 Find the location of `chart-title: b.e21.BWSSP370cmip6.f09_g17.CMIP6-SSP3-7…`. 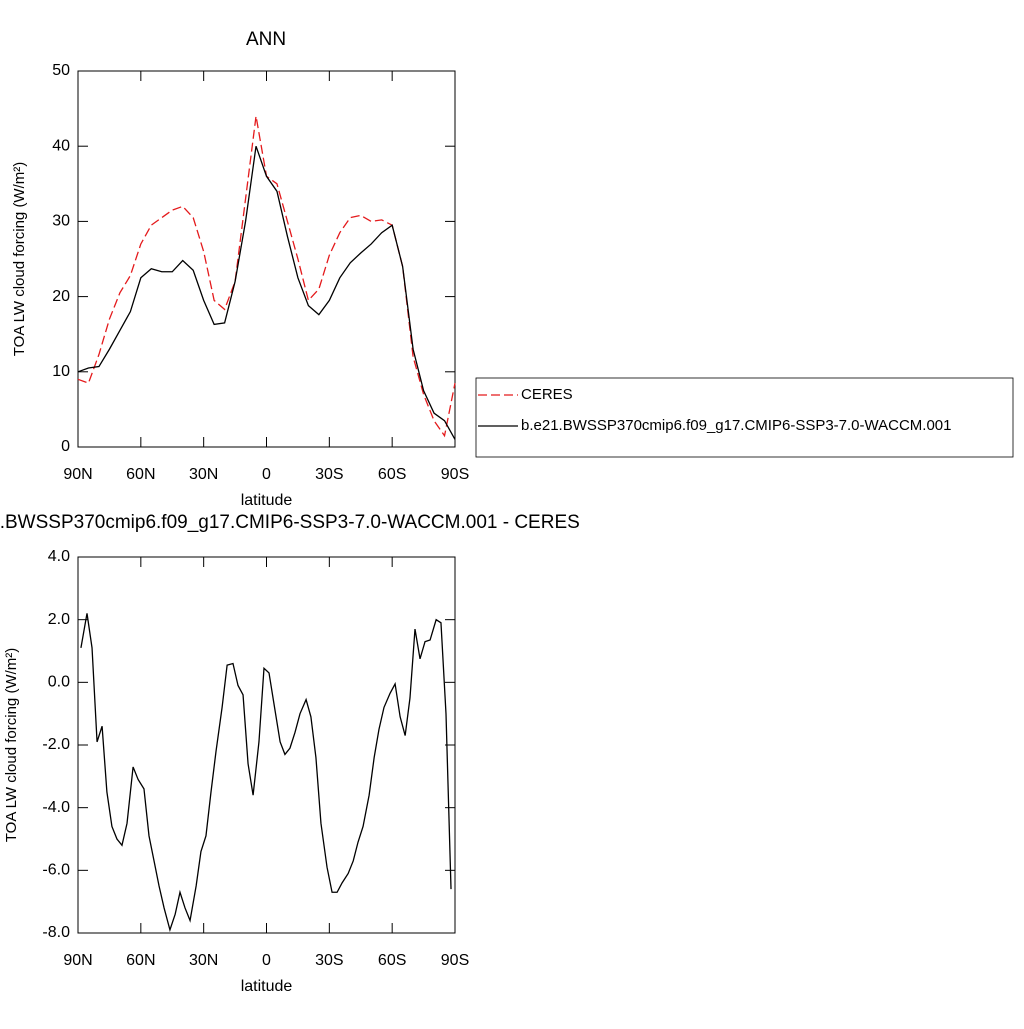

chart-title: b.e21.BWSSP370cmip6.f09_g17.CMIP6-SSP3-7… is located at coordinates (290, 522).